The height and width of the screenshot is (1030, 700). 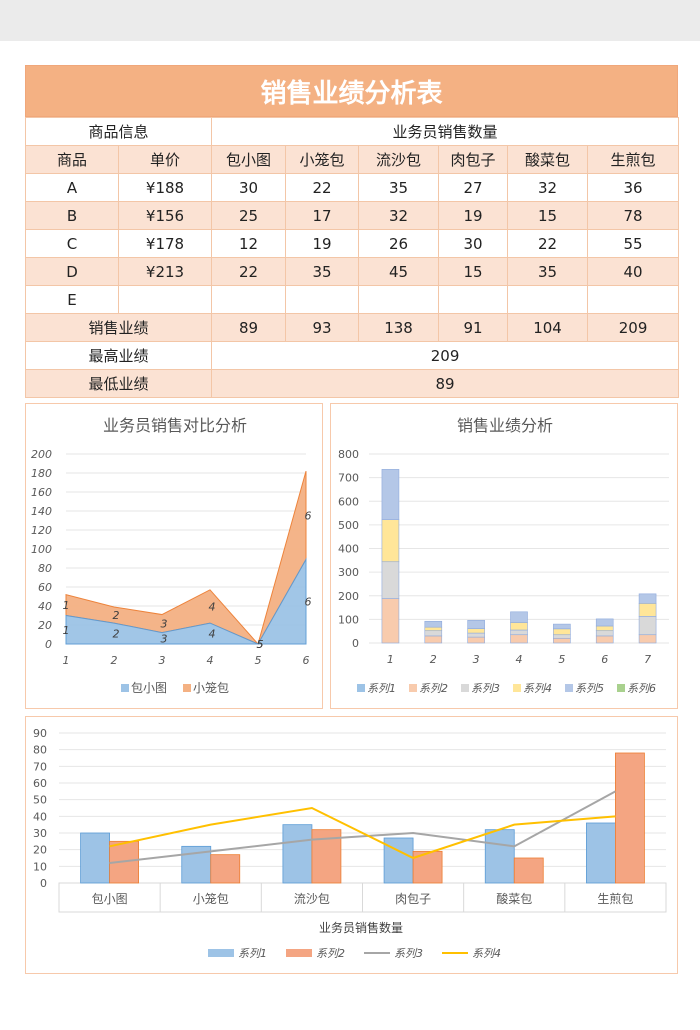 What do you see at coordinates (40, 750) in the screenshot?
I see `y-tick-label: 80` at bounding box center [40, 750].